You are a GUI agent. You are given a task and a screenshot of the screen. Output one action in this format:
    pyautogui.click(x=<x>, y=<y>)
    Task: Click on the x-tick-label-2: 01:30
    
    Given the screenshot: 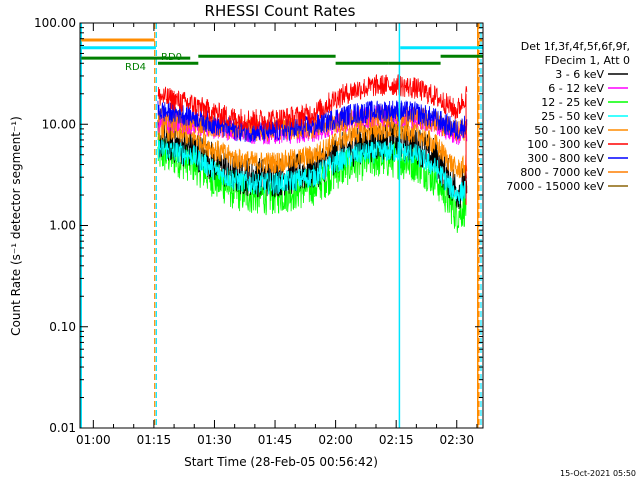 What is the action you would take?
    pyautogui.click(x=214, y=440)
    